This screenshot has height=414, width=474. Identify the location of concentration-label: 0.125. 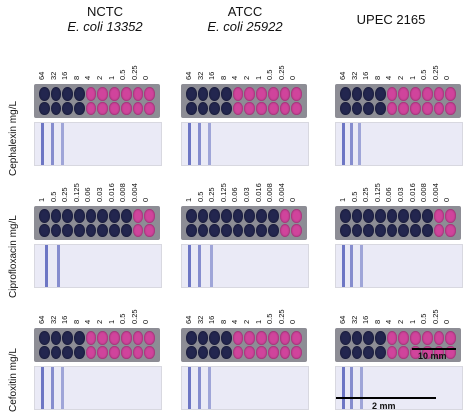
(76, 192).